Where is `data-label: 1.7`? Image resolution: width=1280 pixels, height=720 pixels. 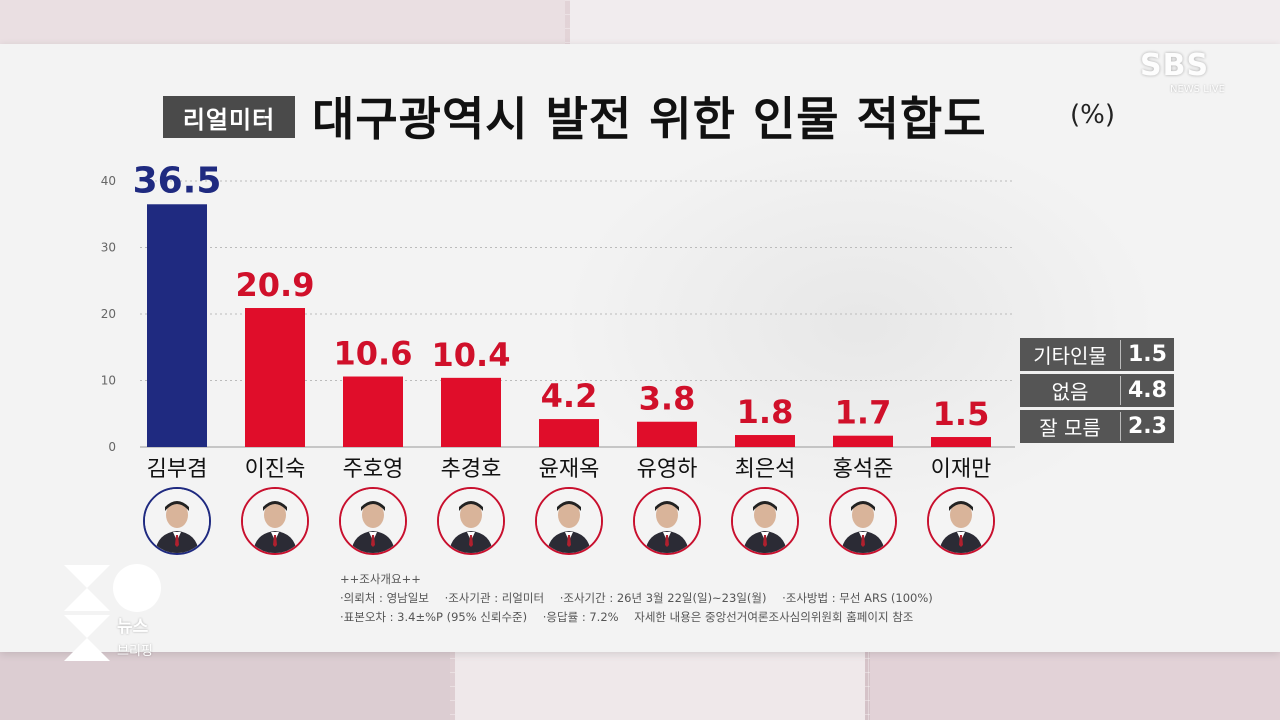 data-label: 1.7 is located at coordinates (863, 413).